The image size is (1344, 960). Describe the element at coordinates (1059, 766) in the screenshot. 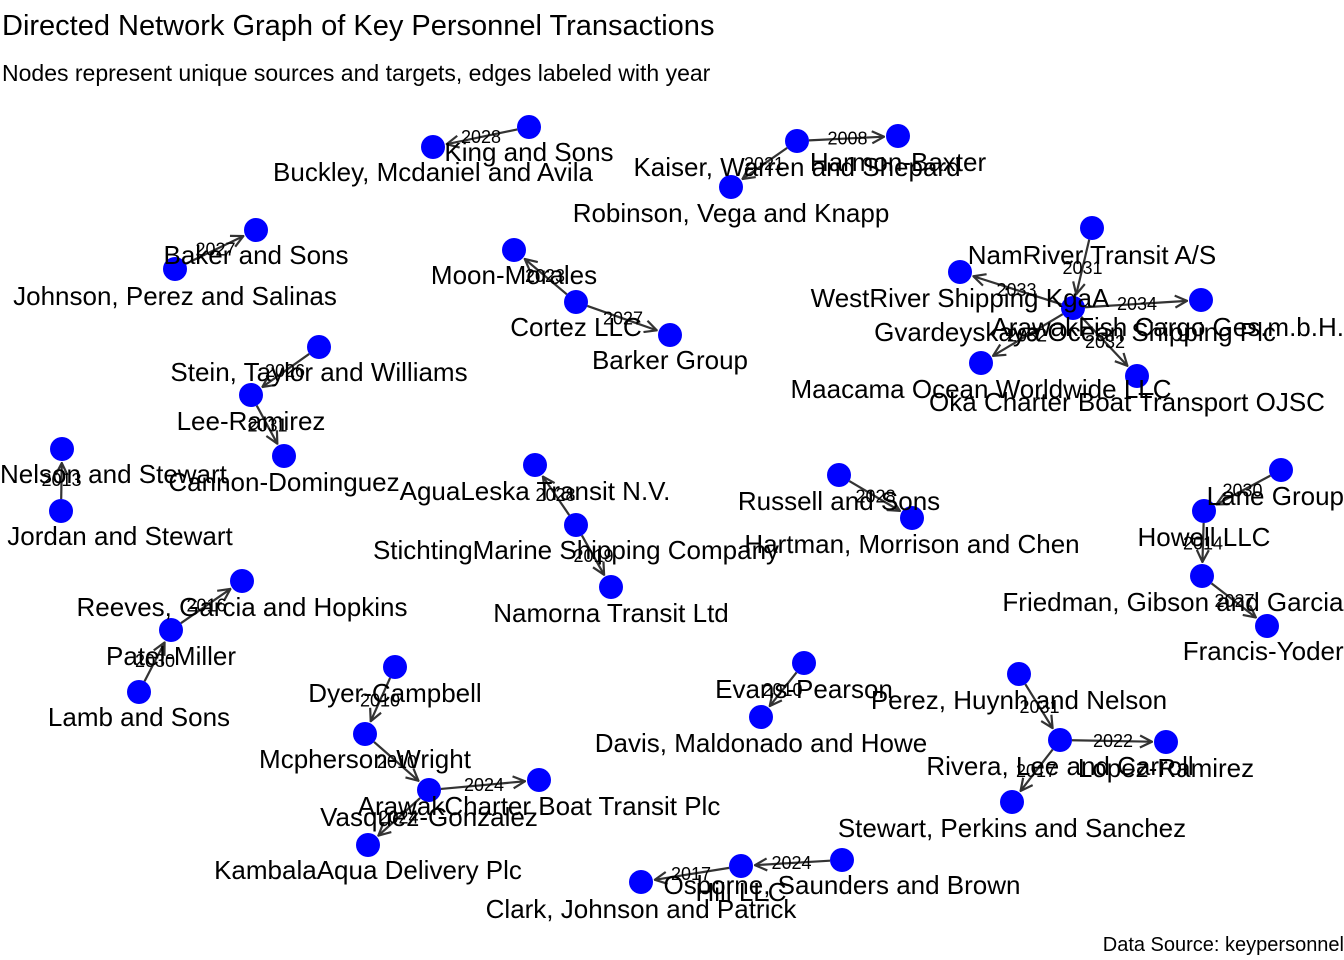

I see `node-label: Rivera, Lee and Carroll` at that location.